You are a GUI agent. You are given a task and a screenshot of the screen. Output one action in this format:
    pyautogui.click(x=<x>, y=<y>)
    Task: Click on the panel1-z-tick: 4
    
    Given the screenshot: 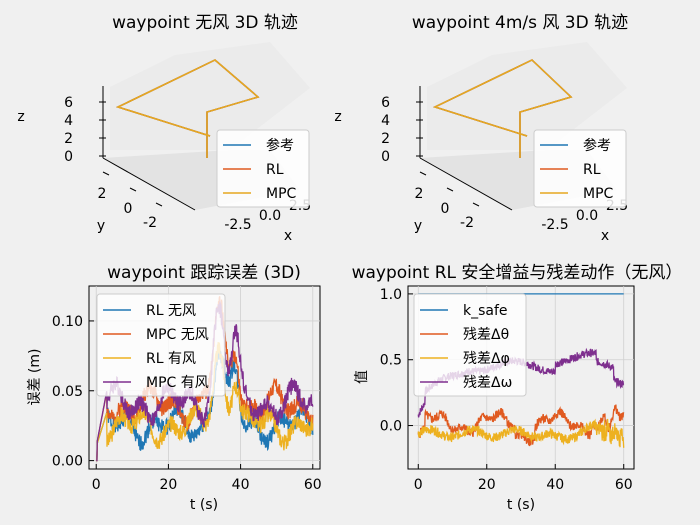 What is the action you would take?
    pyautogui.click(x=68, y=121)
    